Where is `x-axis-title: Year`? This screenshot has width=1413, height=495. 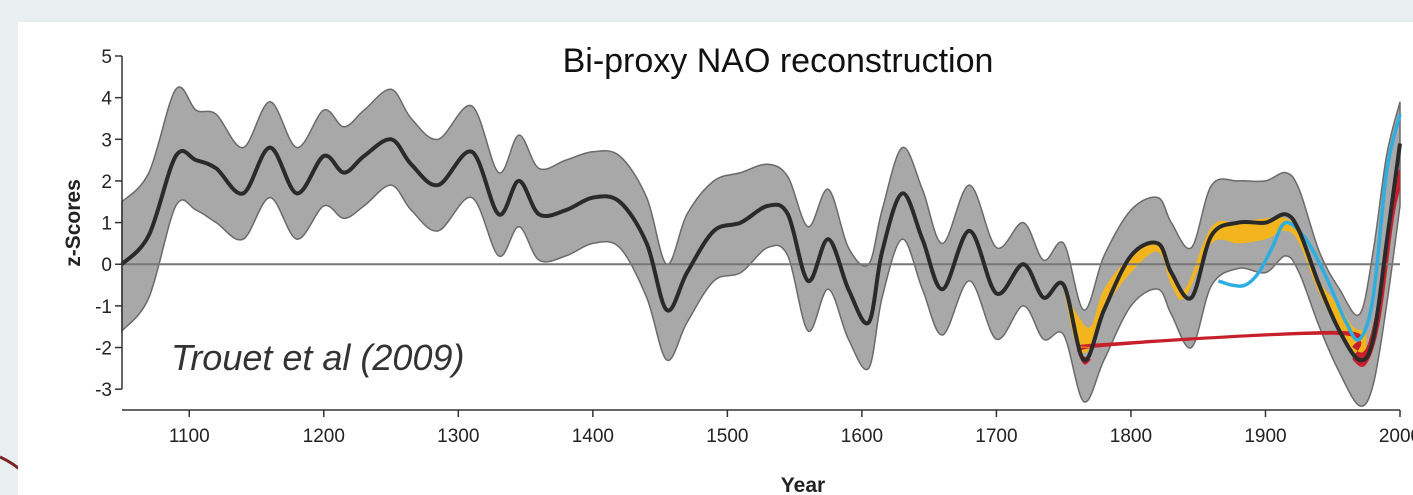
x-axis-title: Year is located at coordinates (803, 484).